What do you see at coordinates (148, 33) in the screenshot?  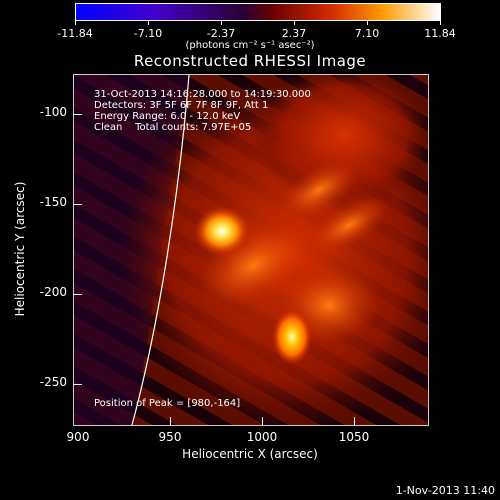 I see `colorbar-tick-label: -7.10` at bounding box center [148, 33].